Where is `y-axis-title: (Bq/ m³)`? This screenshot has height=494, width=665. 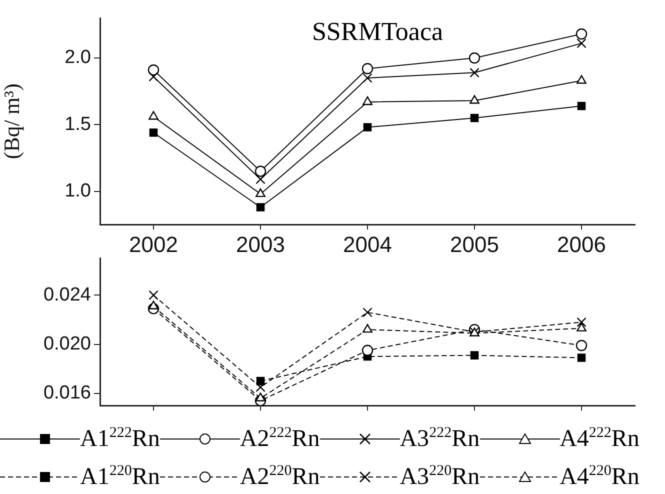
y-axis-title: (Bq/ m³) is located at coordinates (12, 121).